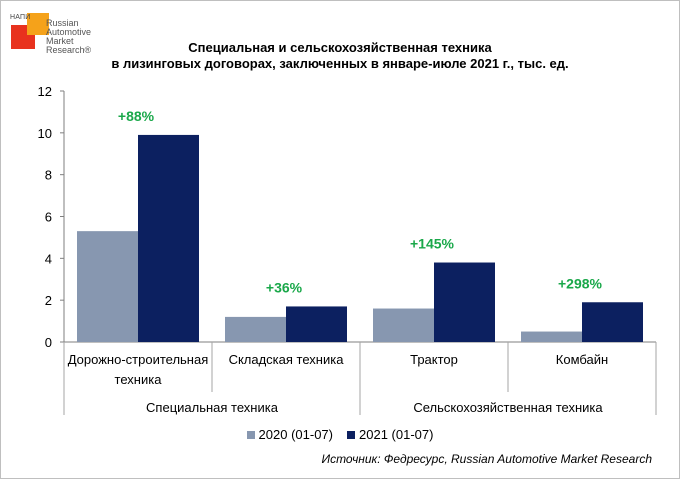 Image resolution: width=680 pixels, height=479 pixels. Describe the element at coordinates (432, 244) in the screenshot. I see `growth-label: +145%` at that location.